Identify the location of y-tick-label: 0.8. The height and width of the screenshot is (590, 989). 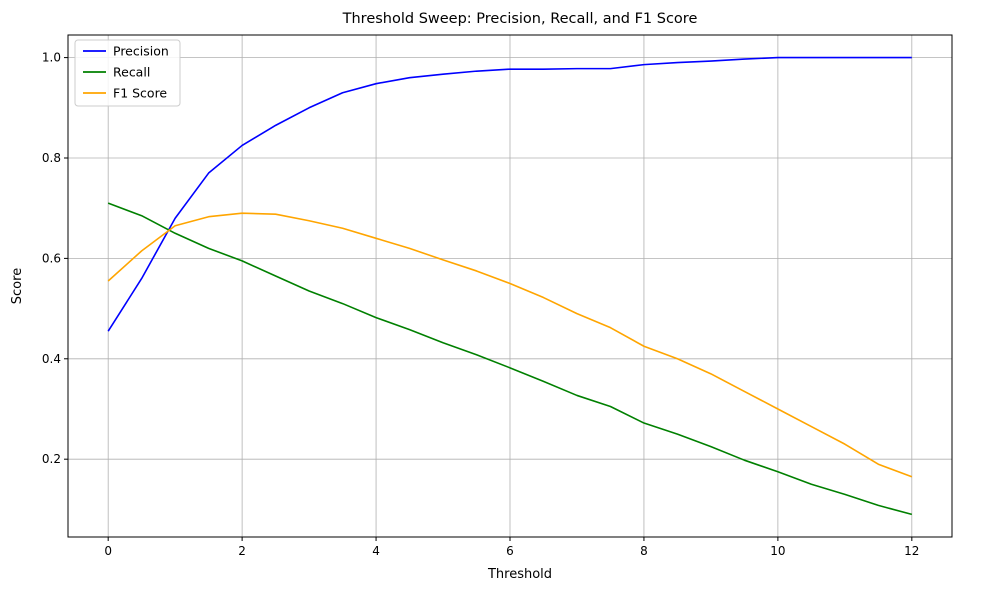
(51, 158).